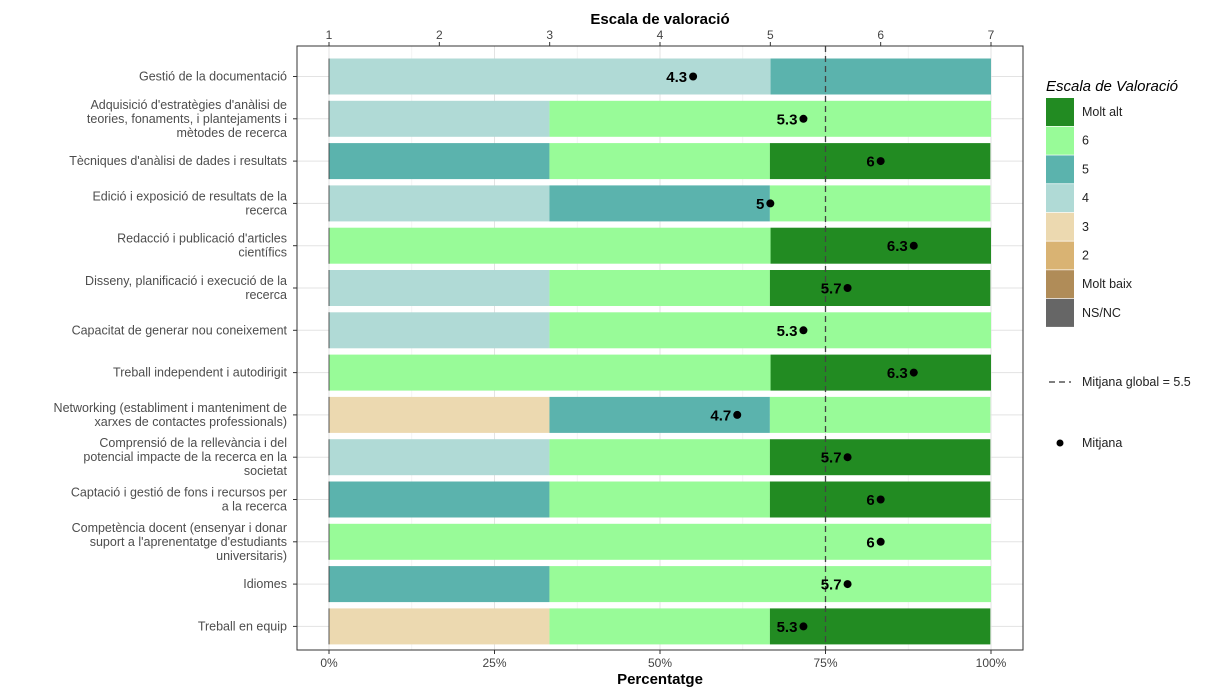  What do you see at coordinates (787, 627) in the screenshot?
I see `mean-label-13: 5.3` at bounding box center [787, 627].